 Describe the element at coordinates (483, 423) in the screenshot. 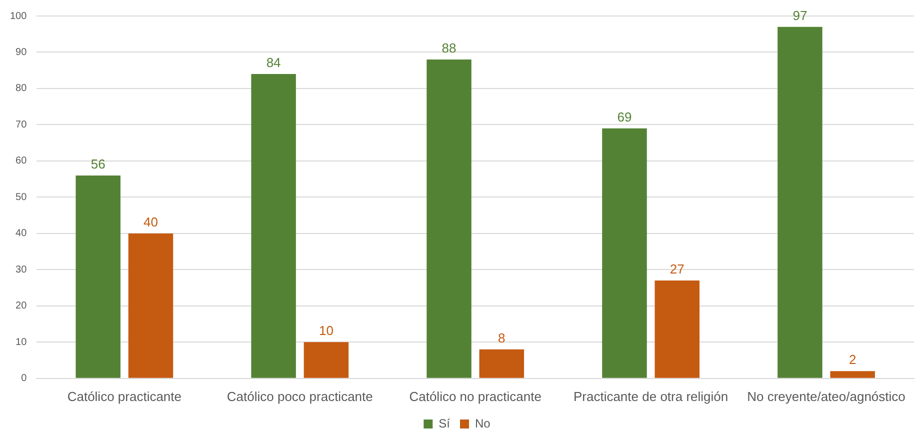

I see `legend-label: No` at that location.